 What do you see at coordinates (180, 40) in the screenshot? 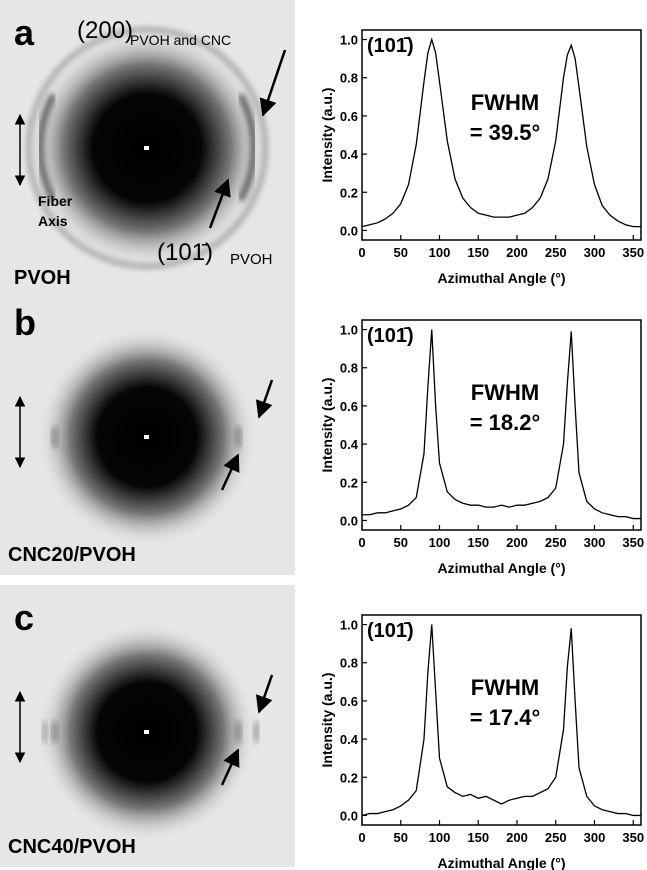
I see `pattern-annotation: PVOH and CNC` at bounding box center [180, 40].